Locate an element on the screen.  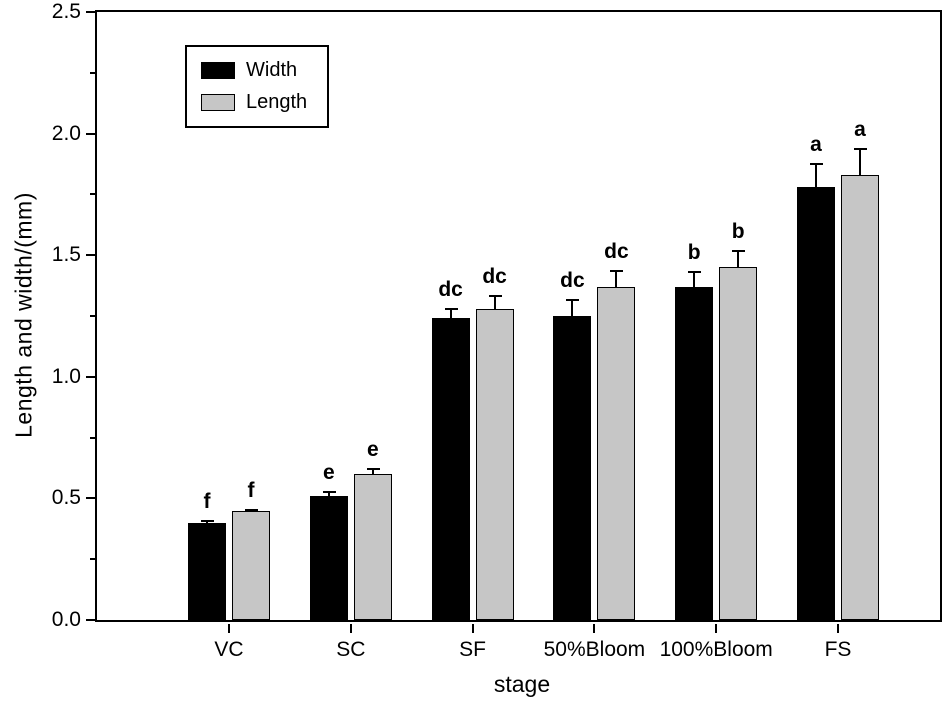
bar-length-FS is located at coordinates (860, 397).